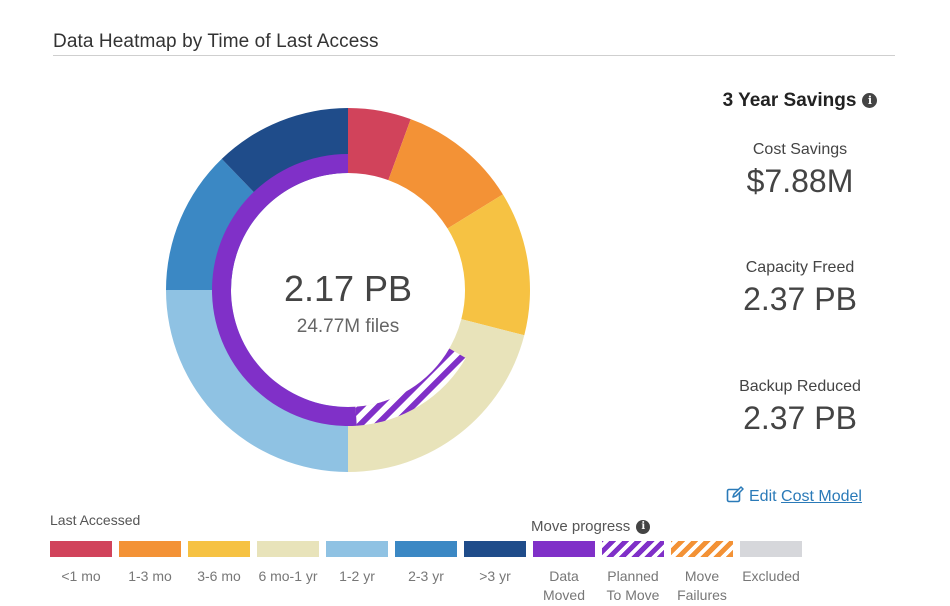 This screenshot has width=950, height=606. Describe the element at coordinates (800, 181) in the screenshot. I see `cost-savings-value: $7.88M` at that location.